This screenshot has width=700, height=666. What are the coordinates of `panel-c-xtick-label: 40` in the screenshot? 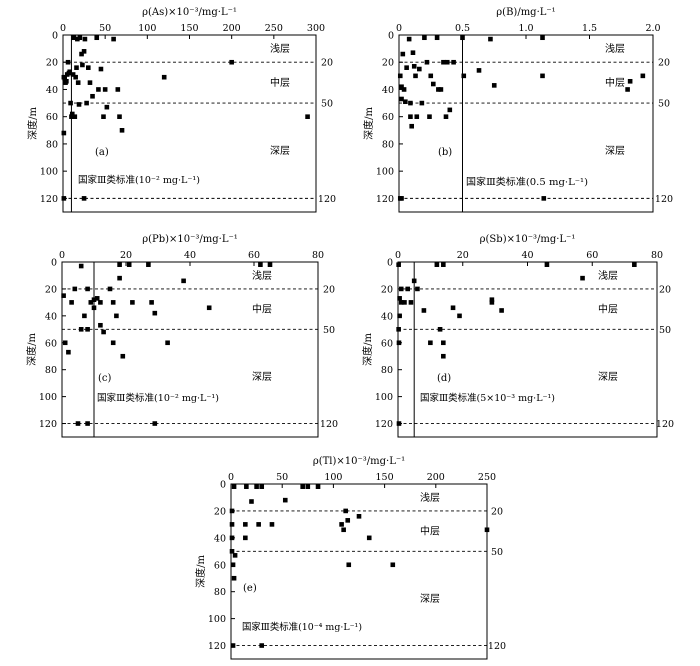 It's located at (190, 255).